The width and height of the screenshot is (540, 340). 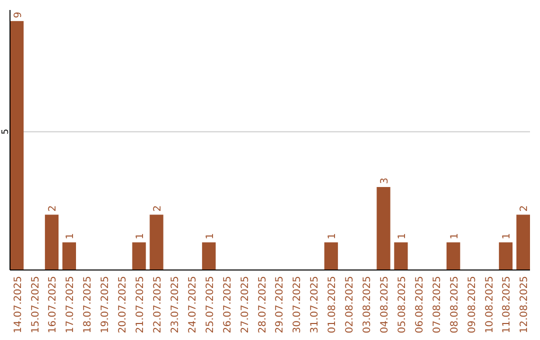 I want to click on x-tick-label: 12.08.2025, so click(x=524, y=305).